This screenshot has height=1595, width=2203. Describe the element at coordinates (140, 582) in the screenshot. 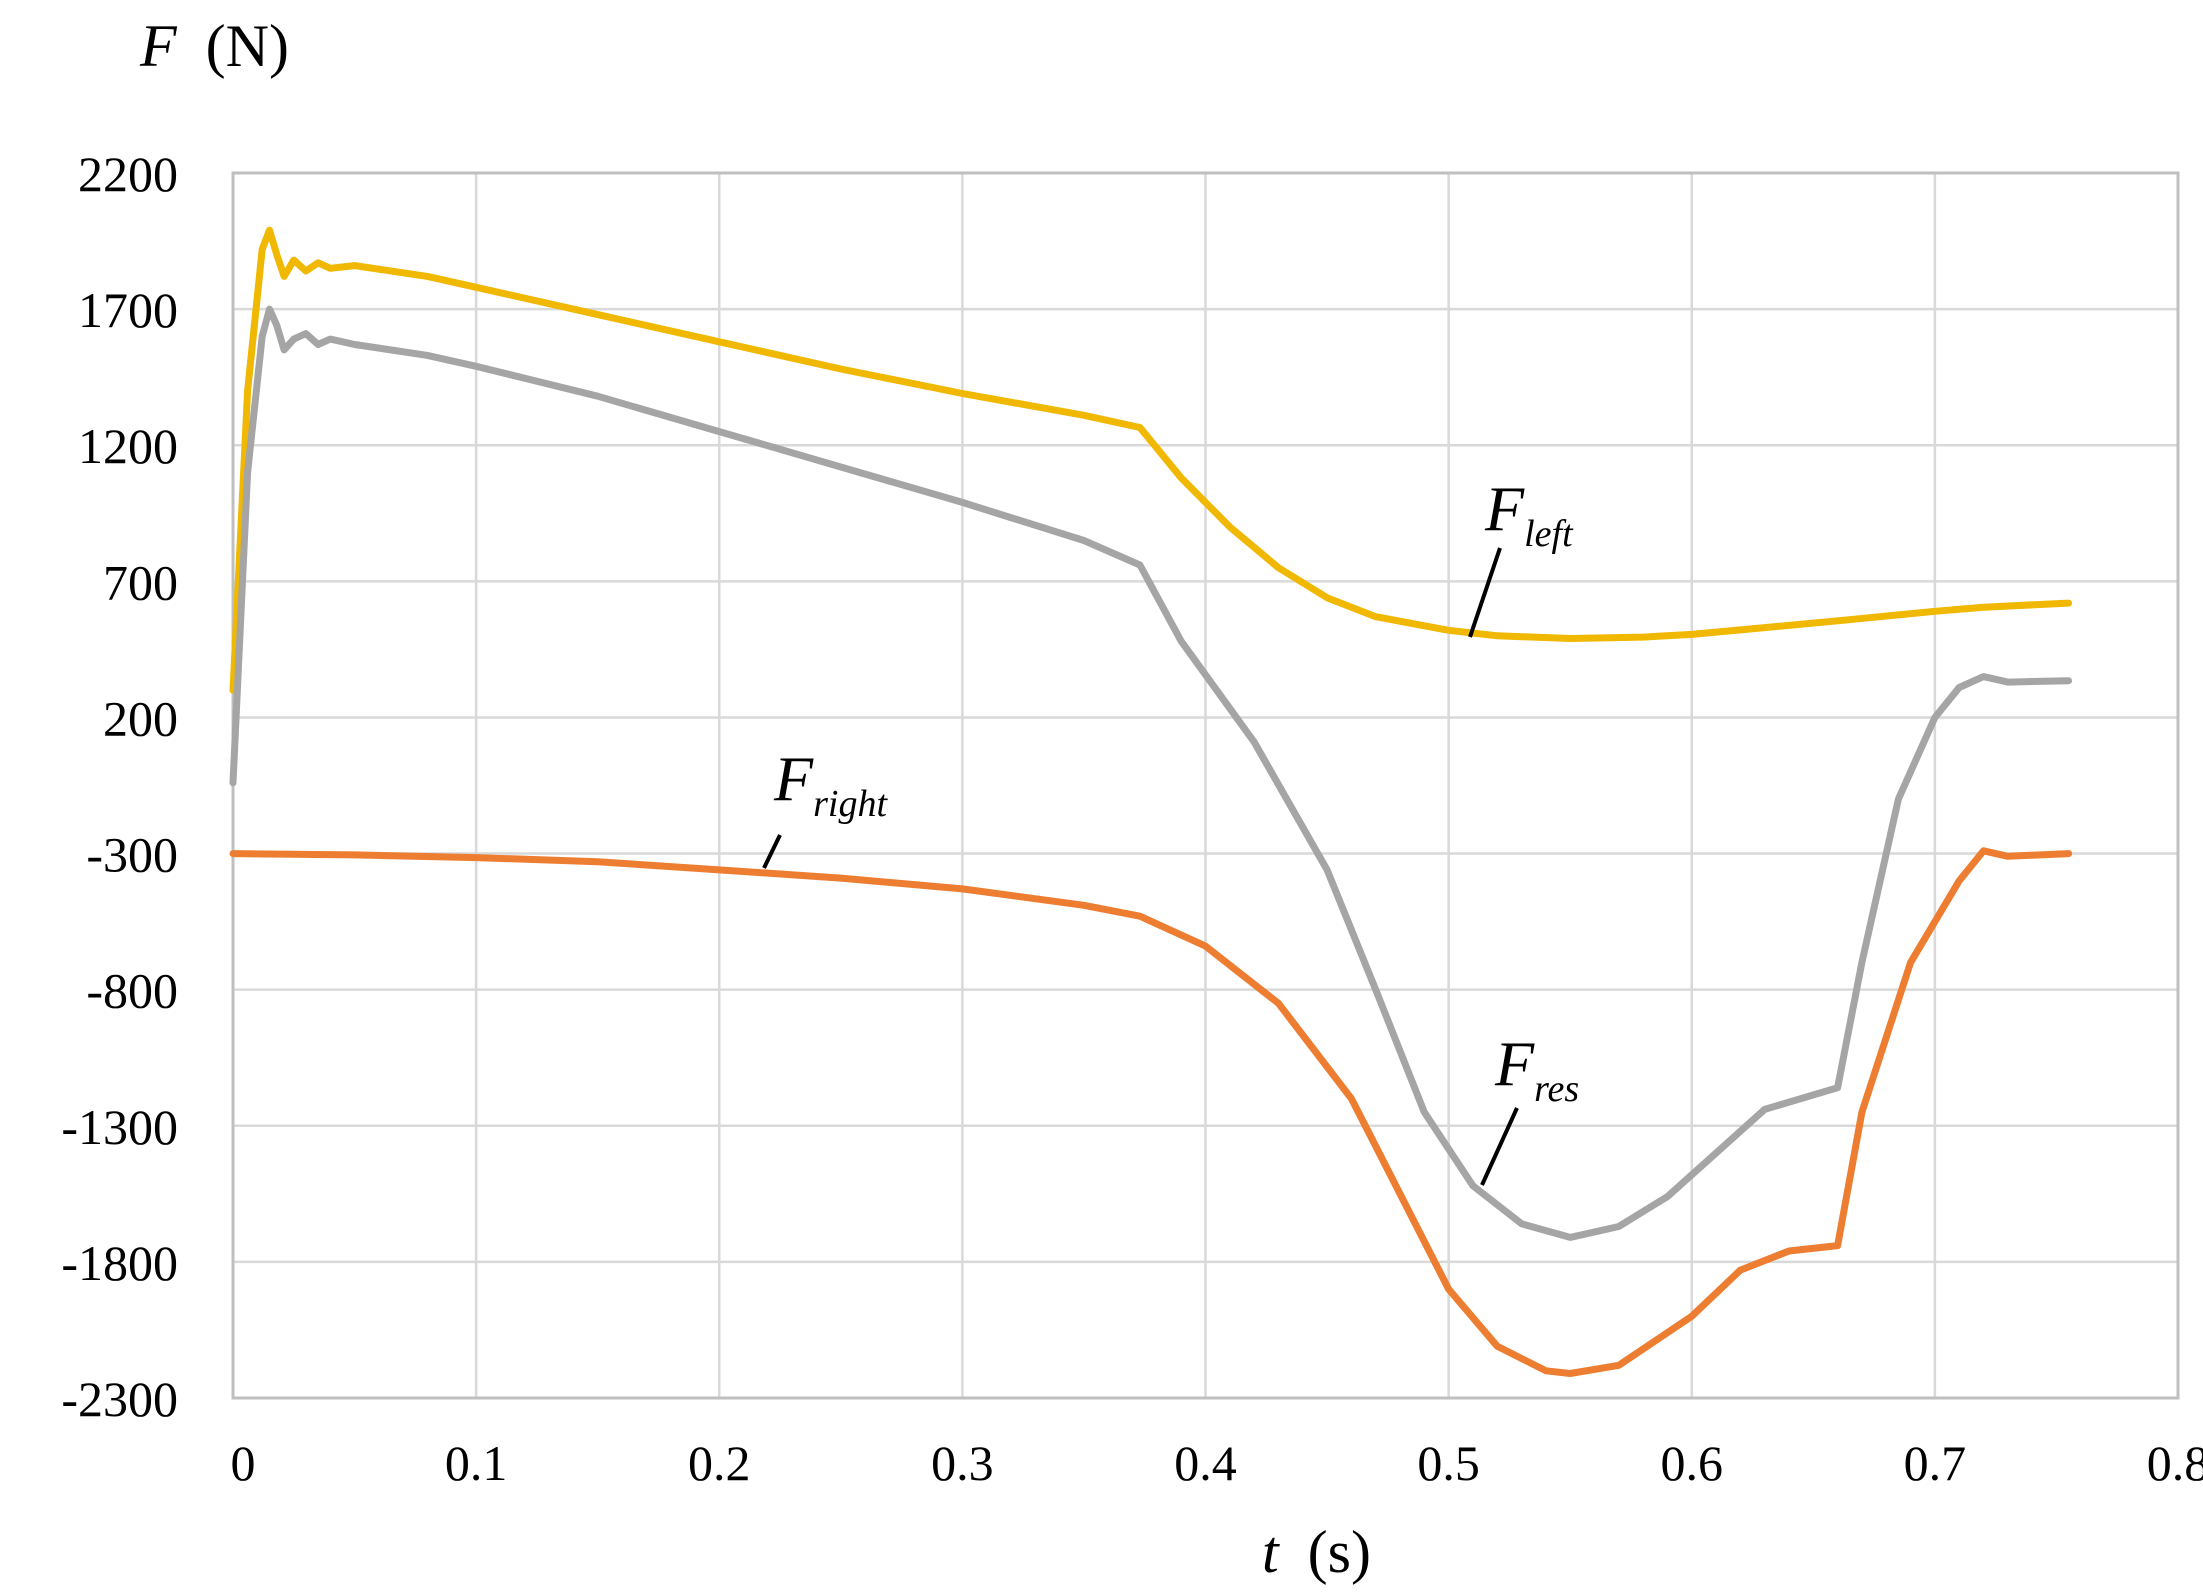

I see `y-tick-label: 700` at that location.